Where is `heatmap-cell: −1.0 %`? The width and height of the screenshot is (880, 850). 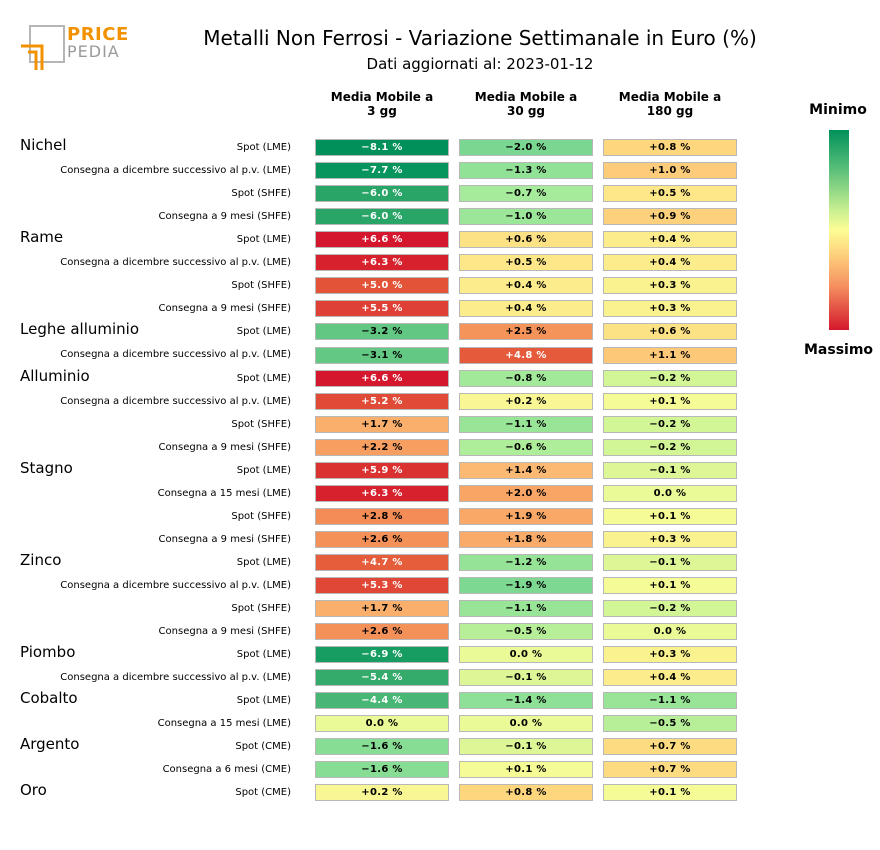 heatmap-cell: −1.0 % is located at coordinates (526, 217).